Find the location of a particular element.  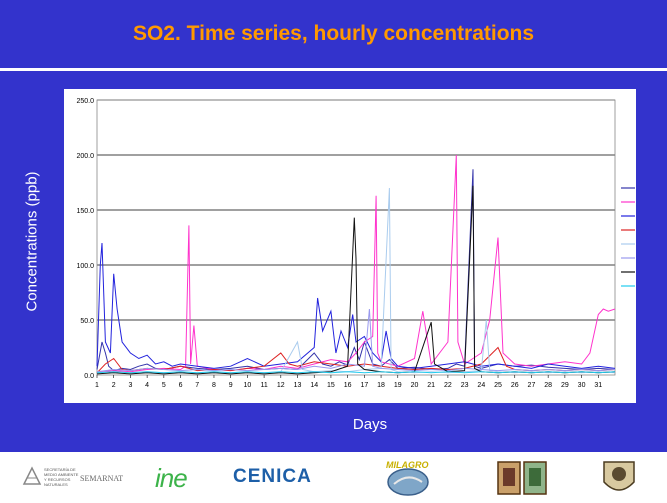

x-tick-label: 19 is located at coordinates (398, 385).